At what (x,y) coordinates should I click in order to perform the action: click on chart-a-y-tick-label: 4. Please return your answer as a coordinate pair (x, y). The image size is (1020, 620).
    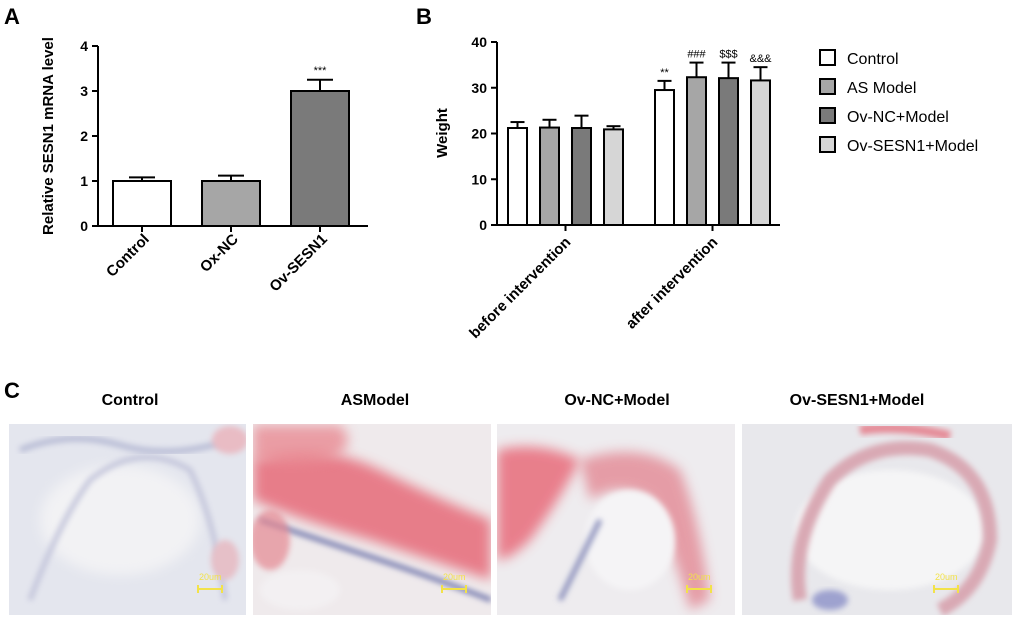
    Looking at the image, I should click on (84, 46).